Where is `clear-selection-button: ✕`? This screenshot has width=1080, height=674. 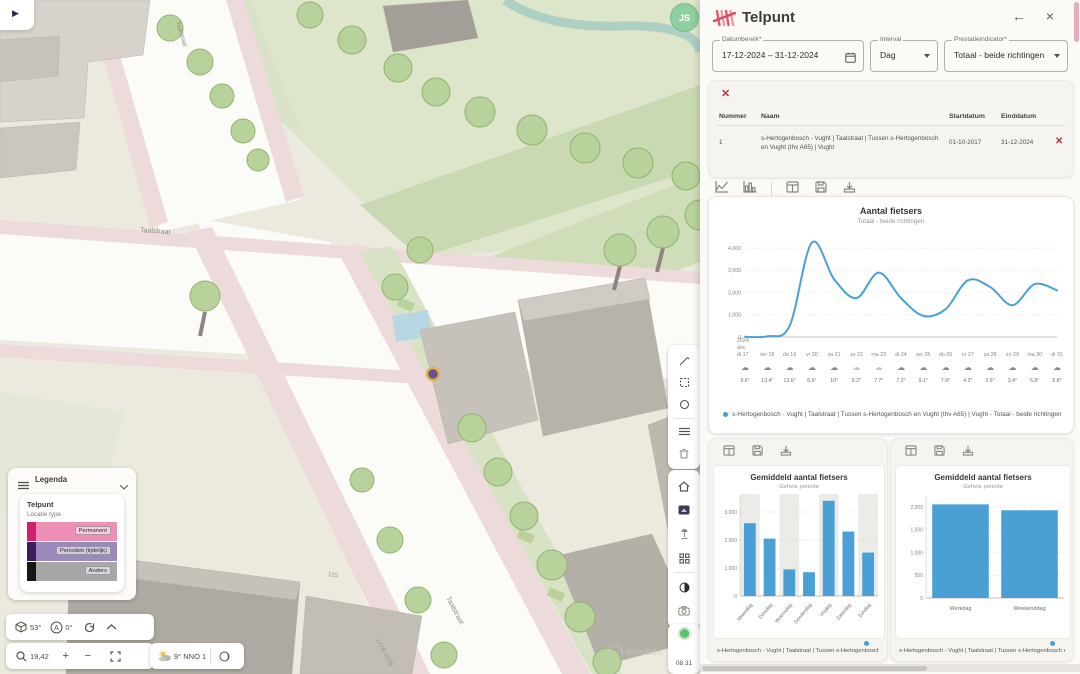
clear-selection-button: ✕ is located at coordinates (726, 94).